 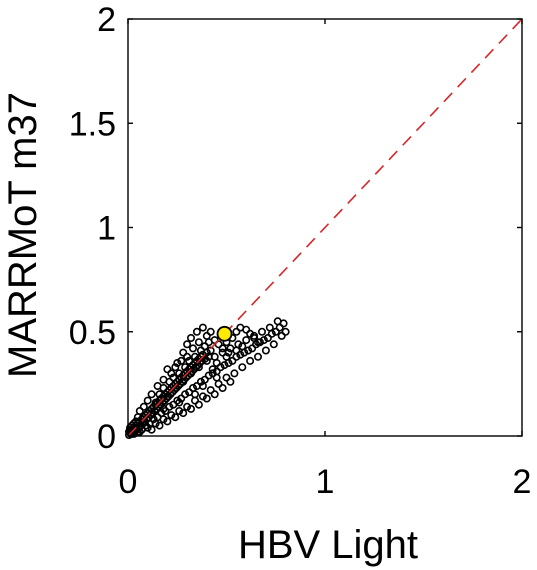 I want to click on y-tick-label: 1.5, so click(x=92, y=124).